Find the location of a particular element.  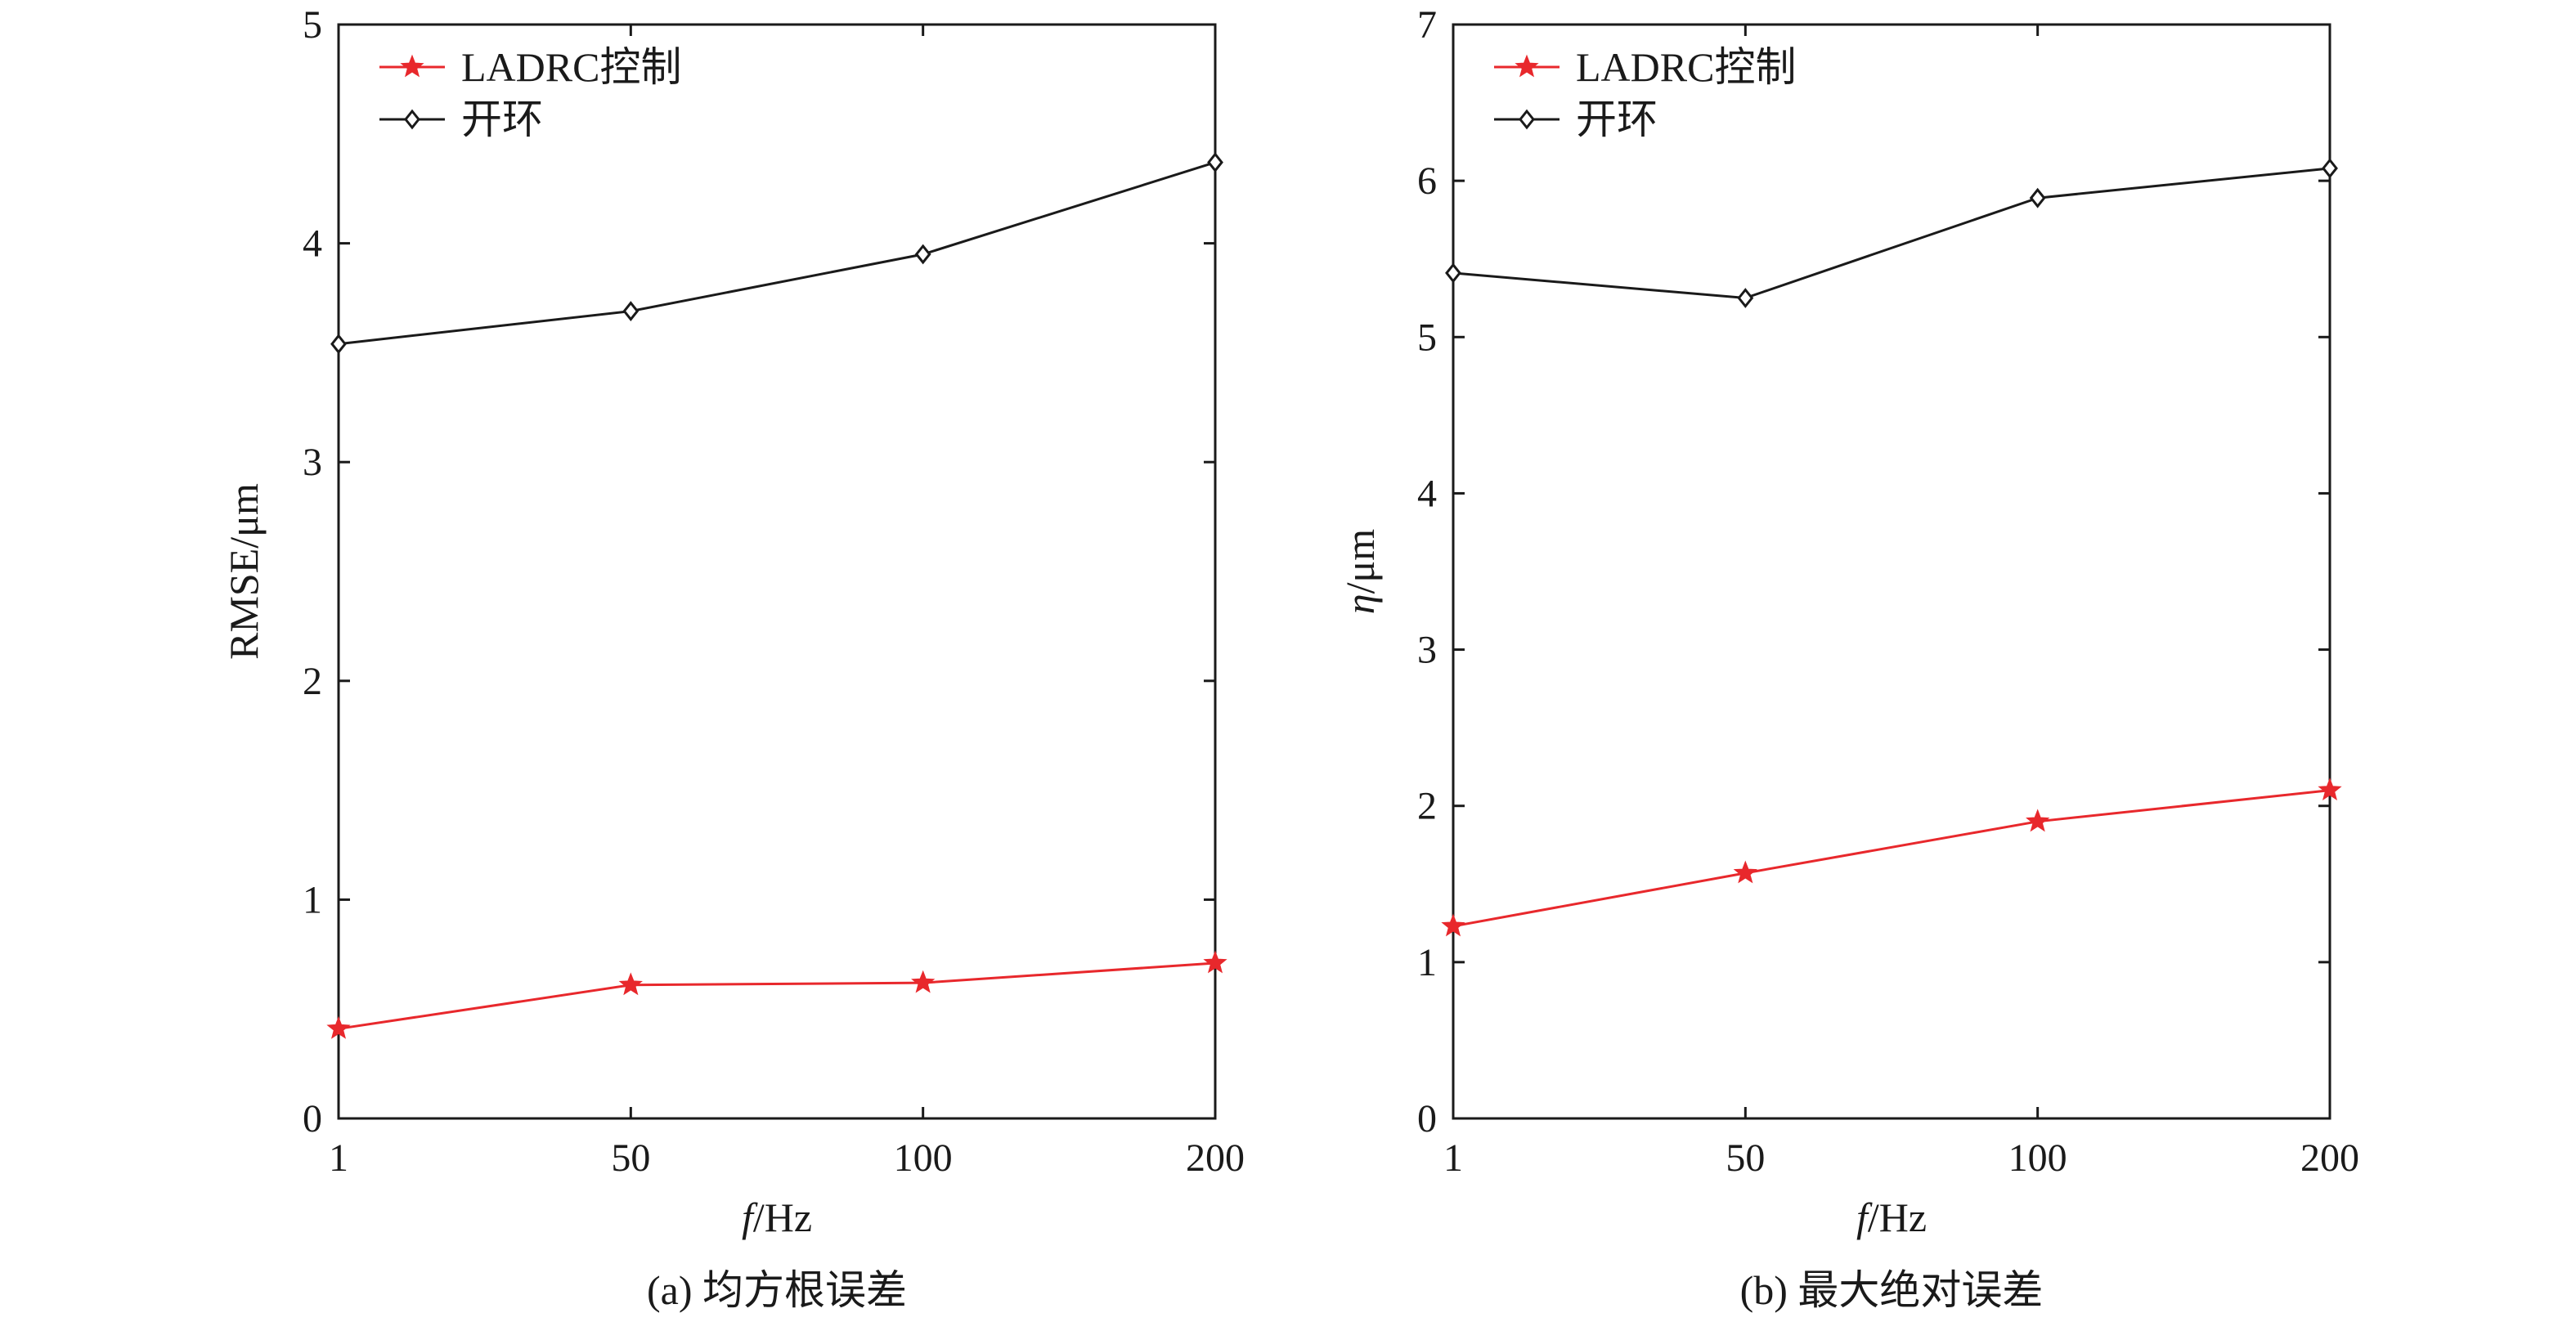

panel-caption: (a) 均方根误差 is located at coordinates (777, 1290).